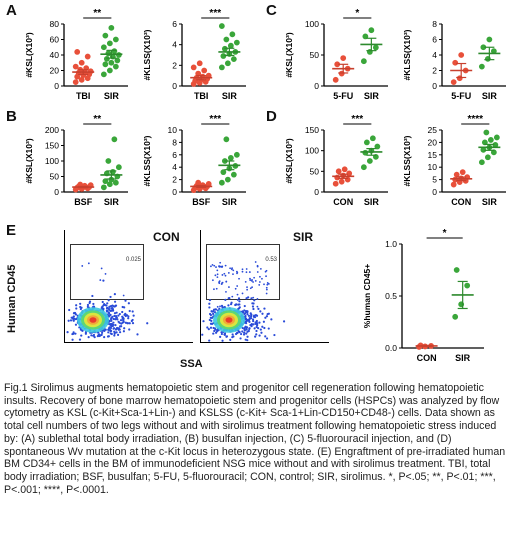 This screenshot has height=533, width=520. Describe the element at coordinates (55, 40) in the screenshot. I see `y-tick-label: 60` at that location.